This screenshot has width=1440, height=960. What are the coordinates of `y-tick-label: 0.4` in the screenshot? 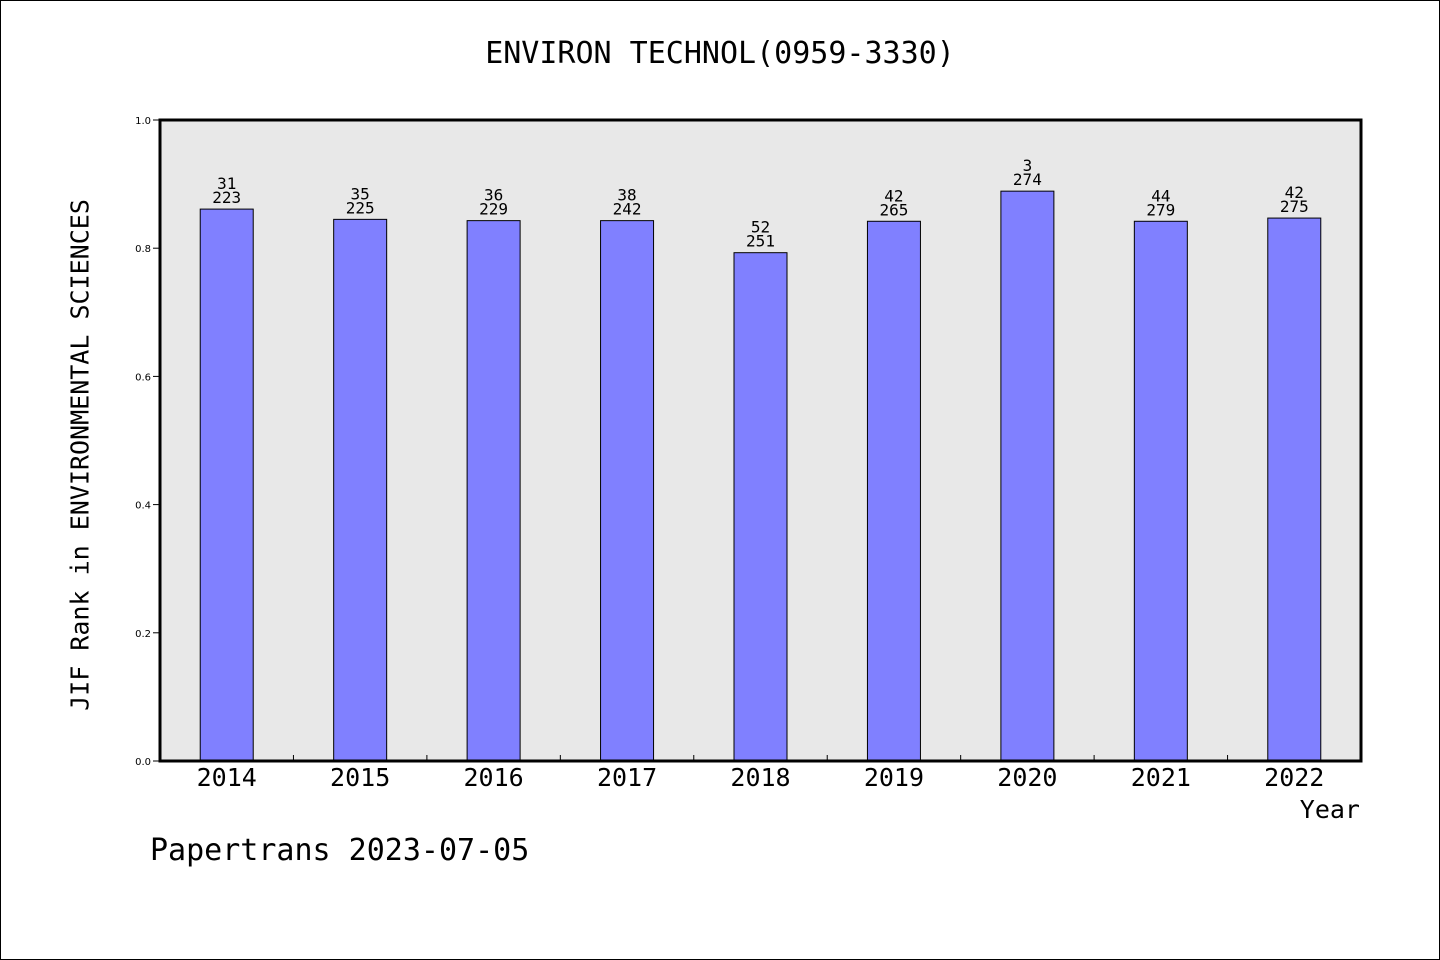 It's located at (143, 506).